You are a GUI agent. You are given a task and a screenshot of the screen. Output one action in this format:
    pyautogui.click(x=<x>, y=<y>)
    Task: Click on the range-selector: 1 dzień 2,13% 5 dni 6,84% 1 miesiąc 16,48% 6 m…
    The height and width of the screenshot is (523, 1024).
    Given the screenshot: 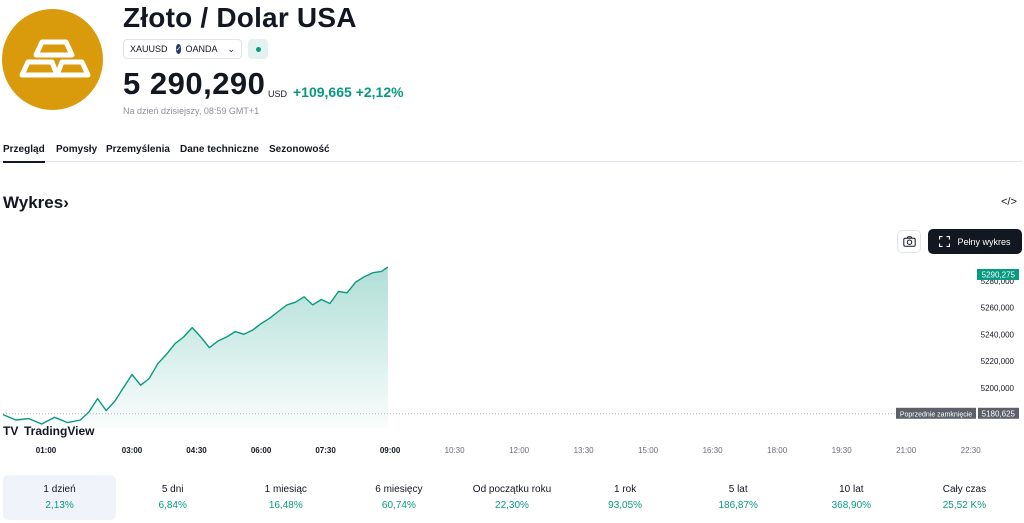 What is the action you would take?
    pyautogui.click(x=512, y=497)
    